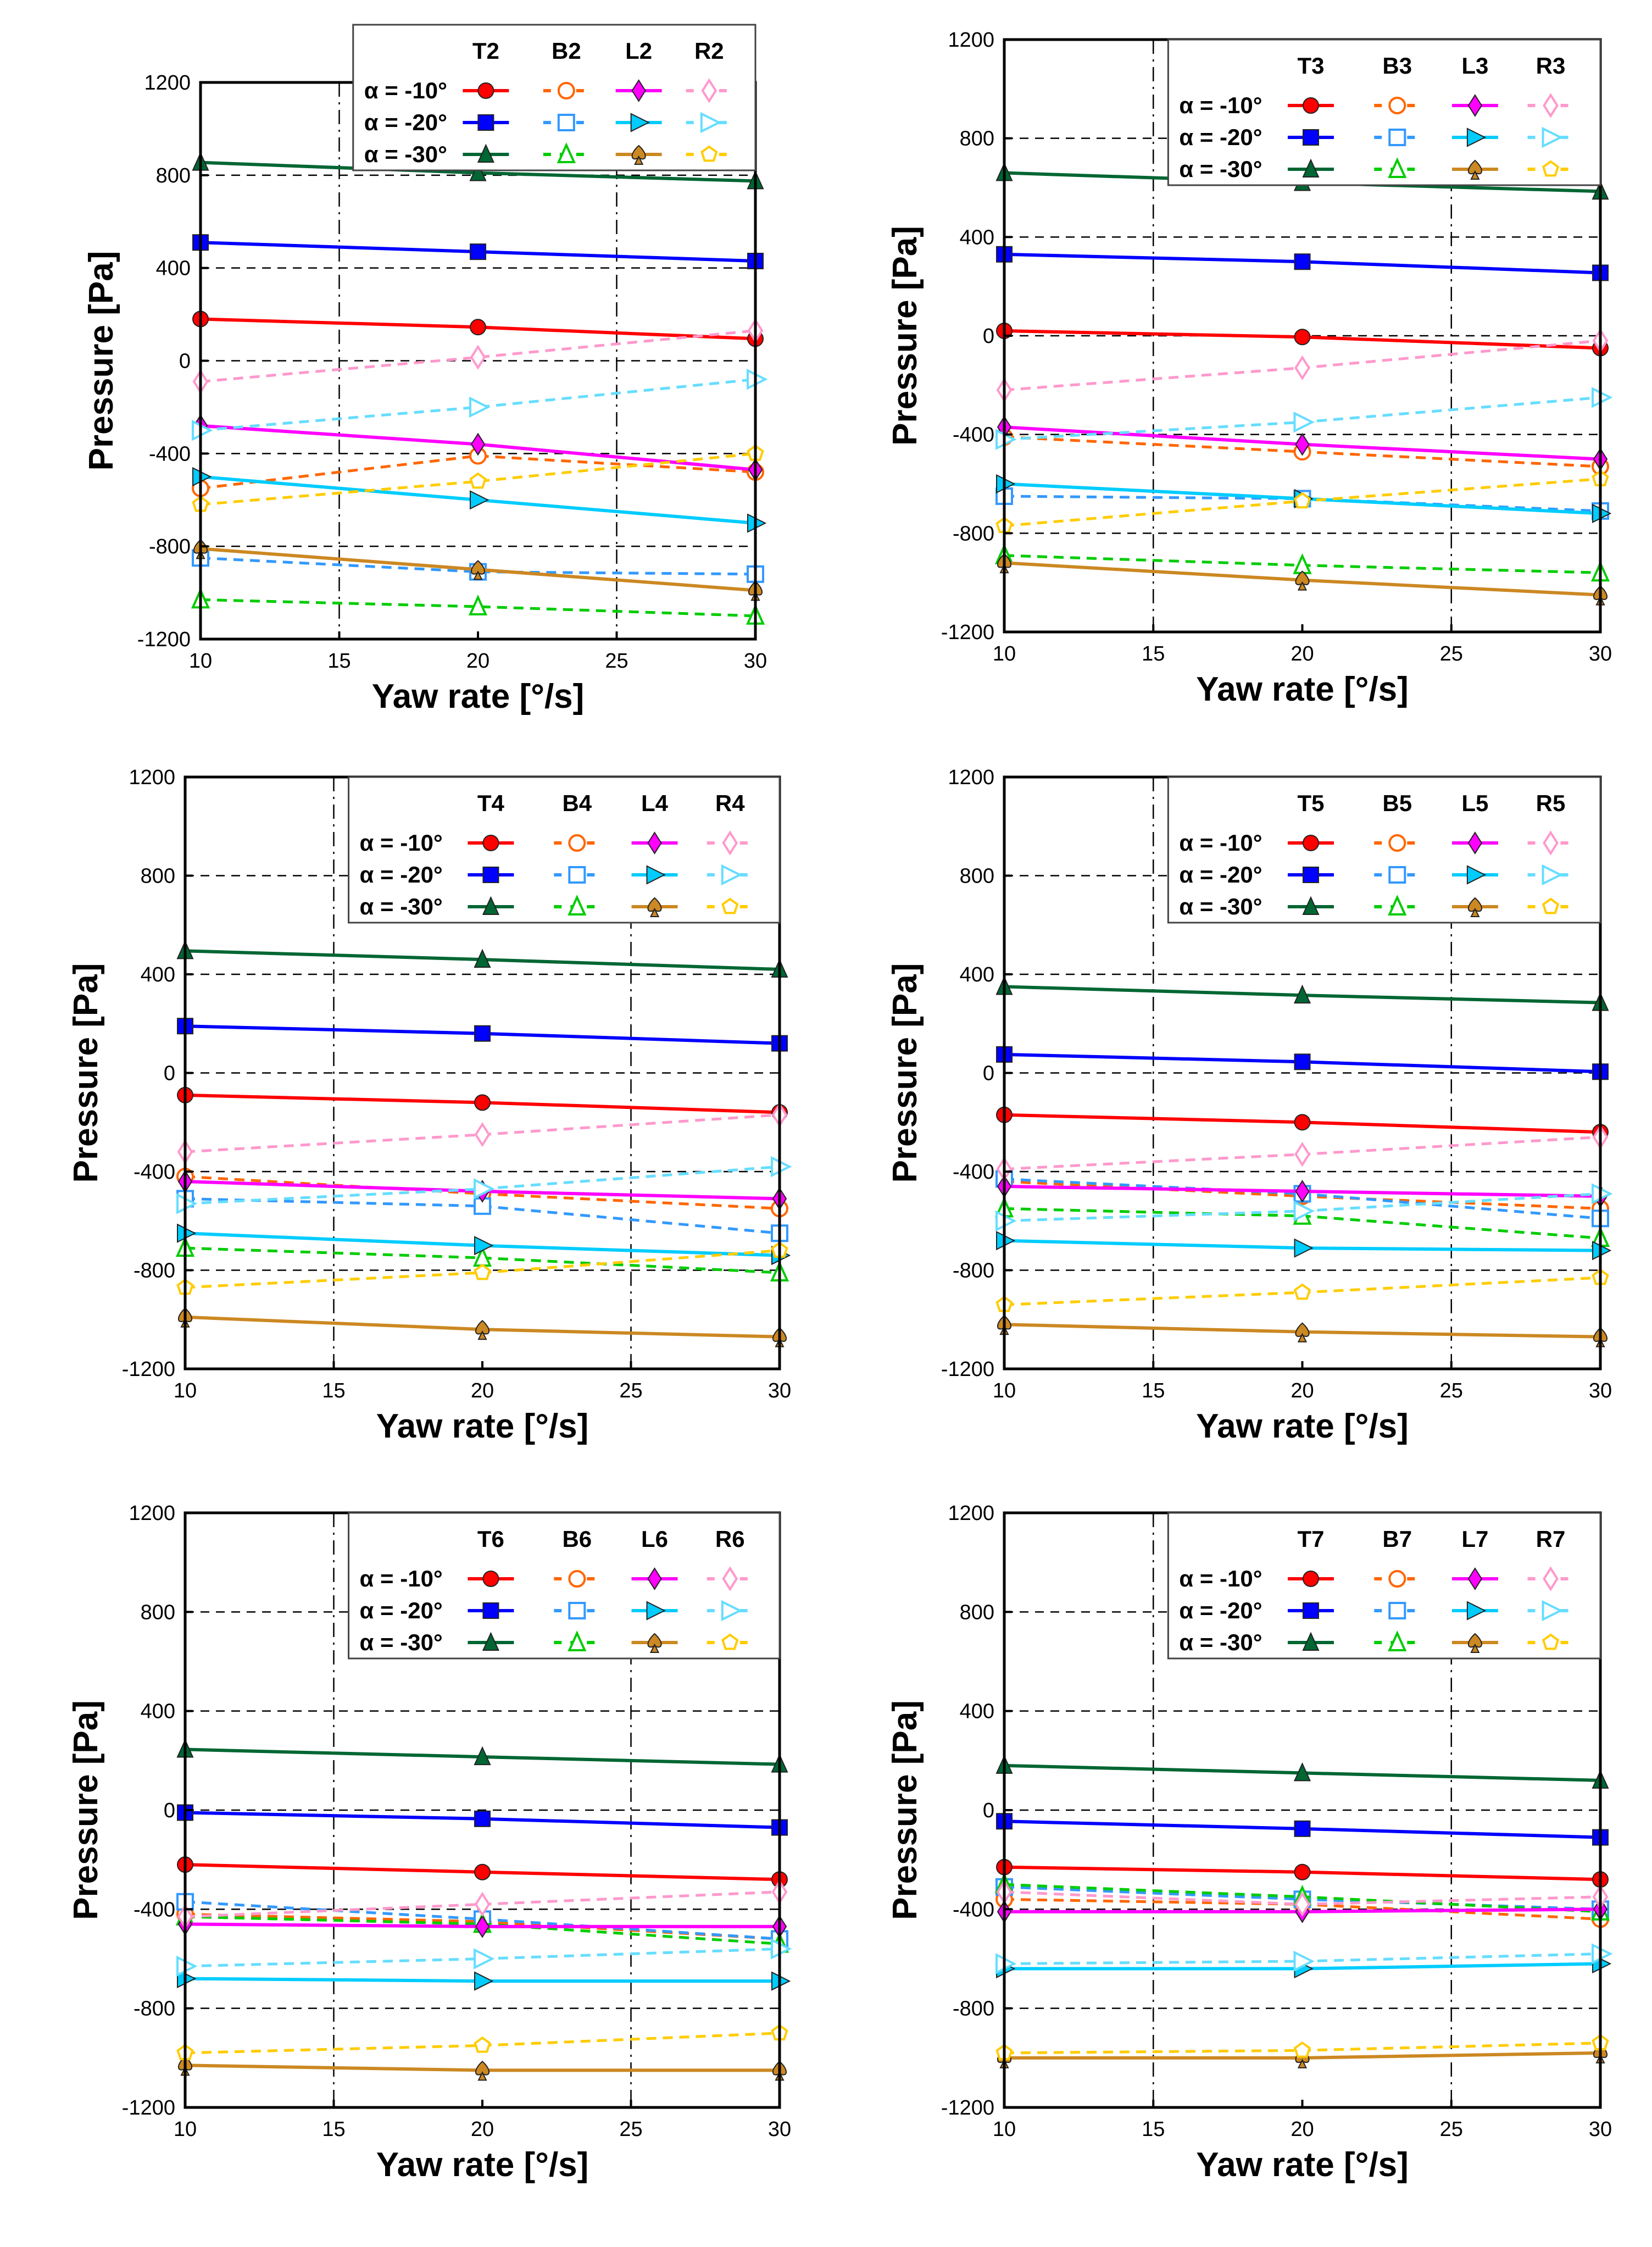 This screenshot has width=1652, height=2247. Describe the element at coordinates (484, 1185) in the screenshot. I see `series-R4-20-` at that location.